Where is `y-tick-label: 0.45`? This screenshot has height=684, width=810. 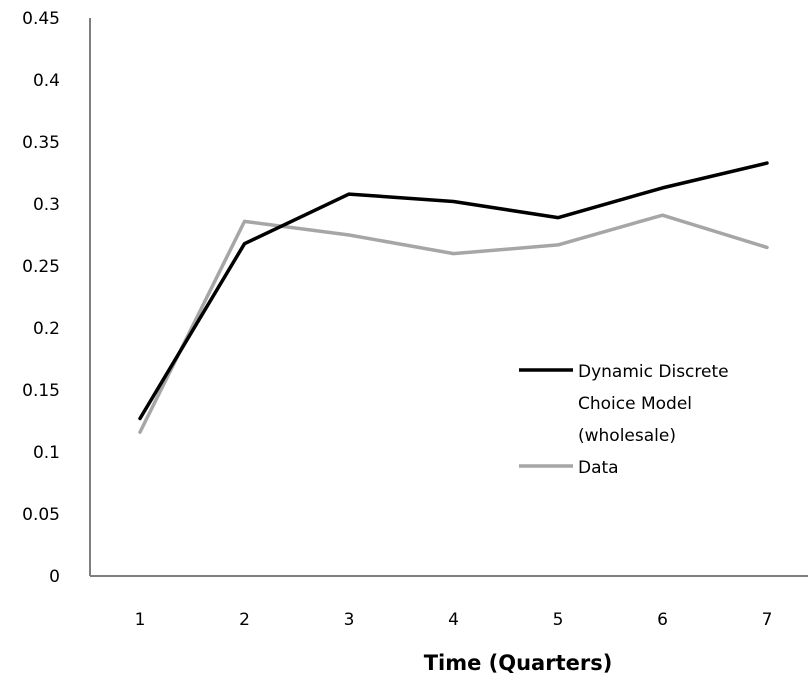
y-tick-label: 0.45 is located at coordinates (41, 19).